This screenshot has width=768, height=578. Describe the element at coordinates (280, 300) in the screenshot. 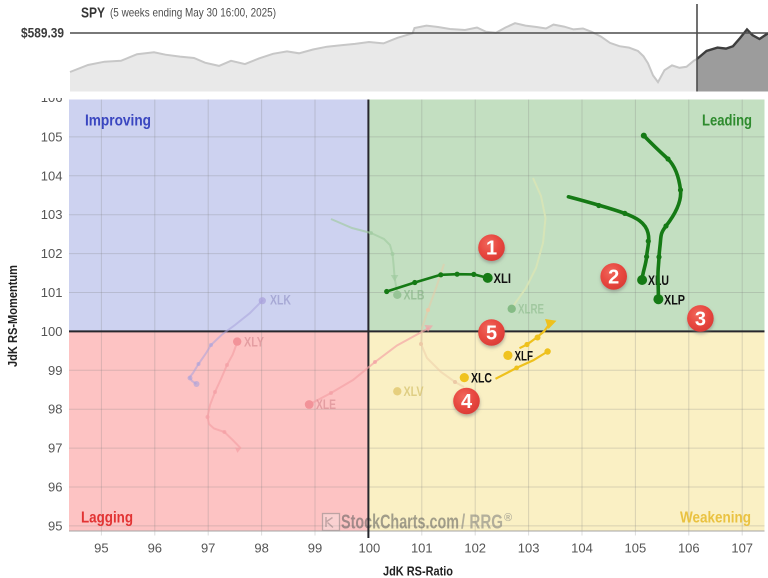

I see `svg-text: XLK` at that location.